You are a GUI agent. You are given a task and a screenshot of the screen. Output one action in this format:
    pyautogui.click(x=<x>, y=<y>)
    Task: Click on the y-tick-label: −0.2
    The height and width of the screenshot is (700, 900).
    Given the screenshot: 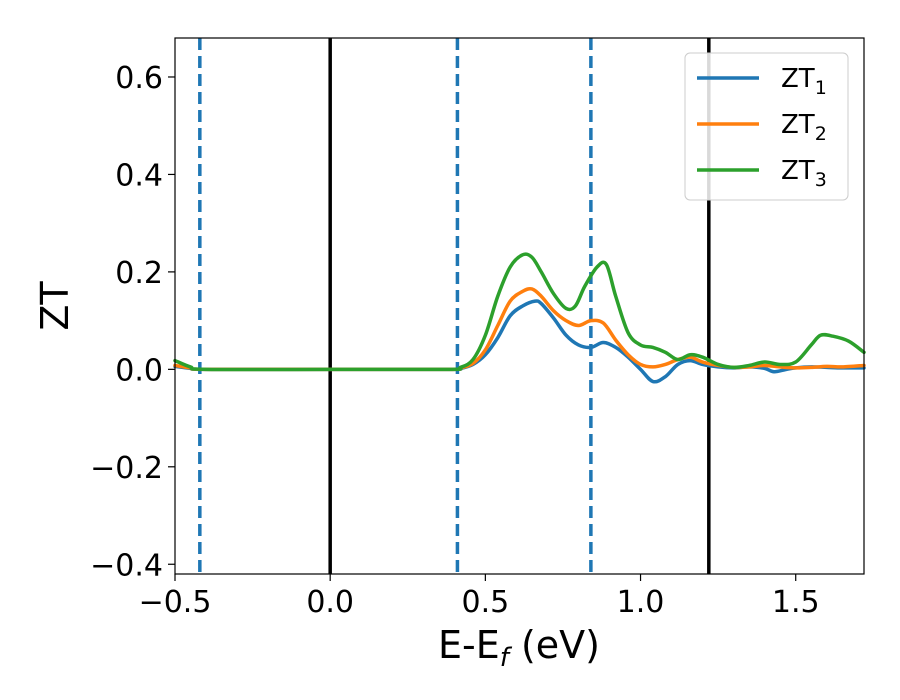 What is the action you would take?
    pyautogui.click(x=126, y=468)
    